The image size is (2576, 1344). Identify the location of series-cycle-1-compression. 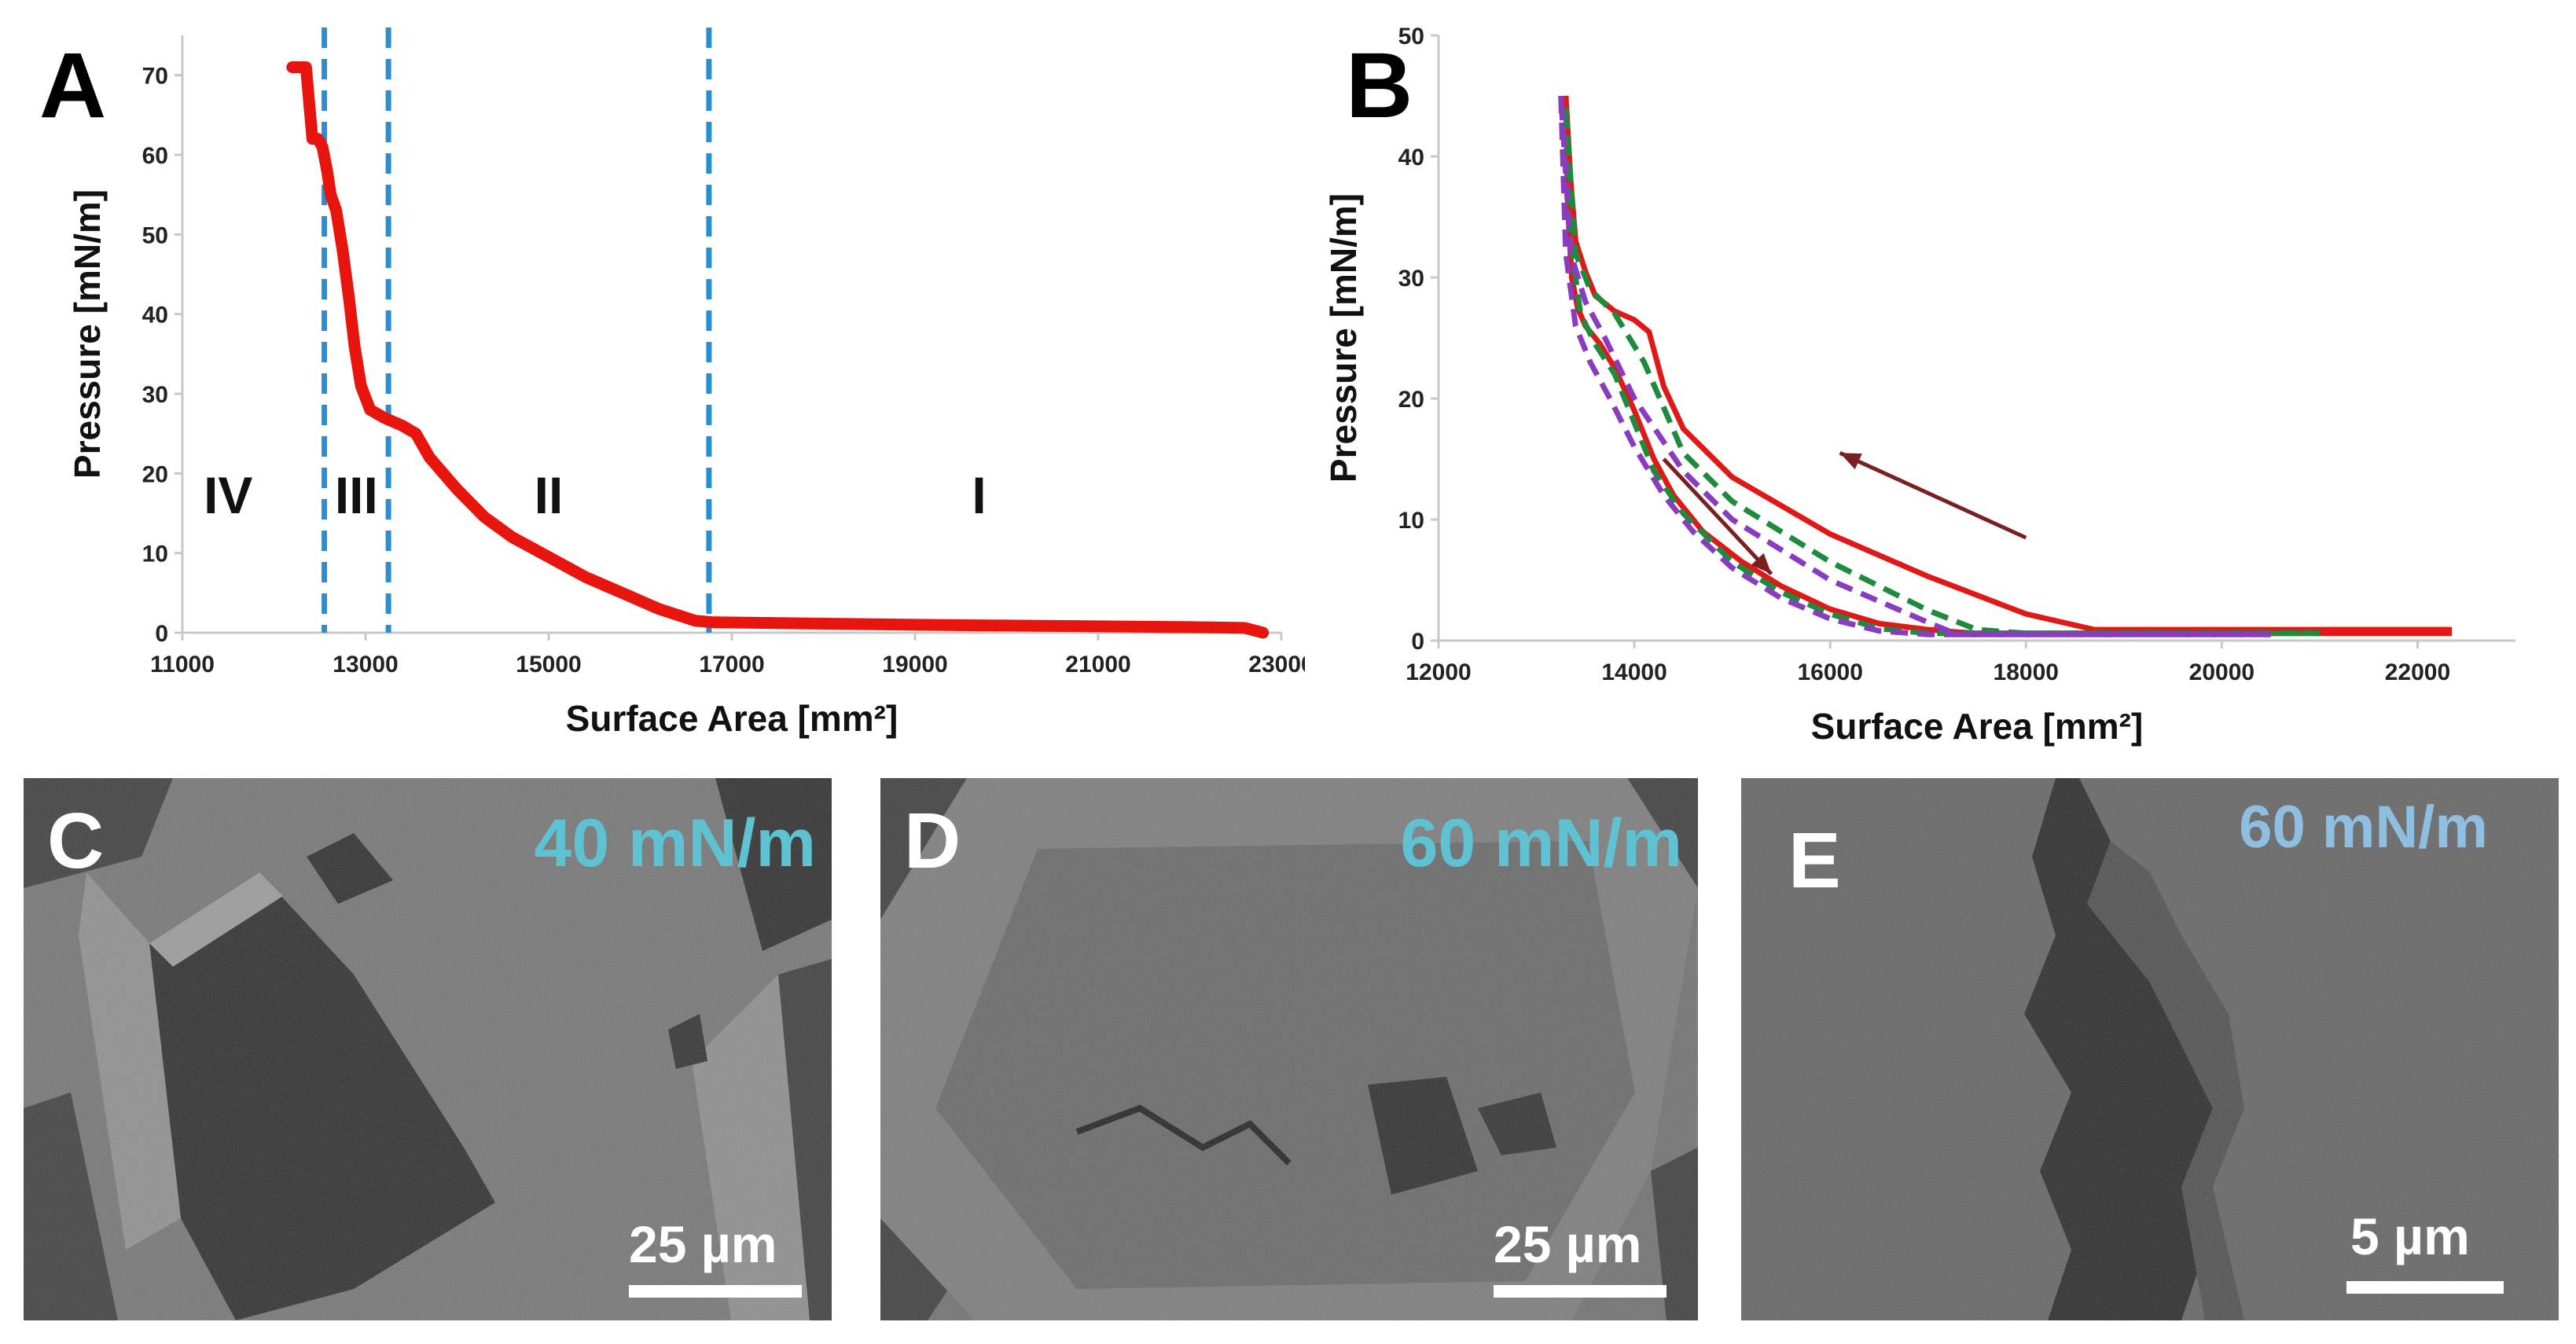
(2007, 364).